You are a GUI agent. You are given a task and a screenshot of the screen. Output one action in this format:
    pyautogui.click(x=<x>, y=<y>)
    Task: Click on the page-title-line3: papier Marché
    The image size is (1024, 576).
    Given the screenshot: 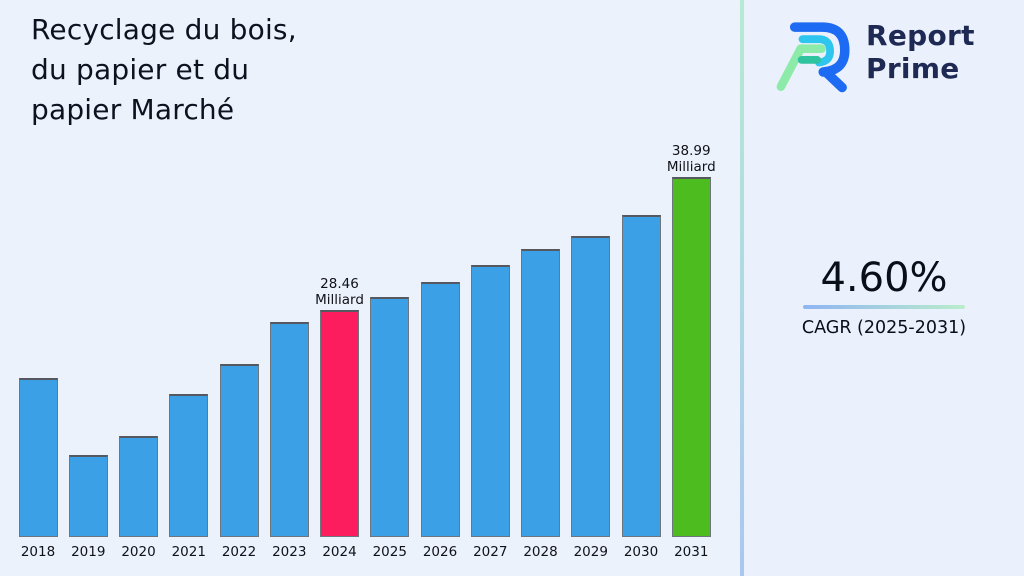 What is the action you would take?
    pyautogui.click(x=133, y=109)
    